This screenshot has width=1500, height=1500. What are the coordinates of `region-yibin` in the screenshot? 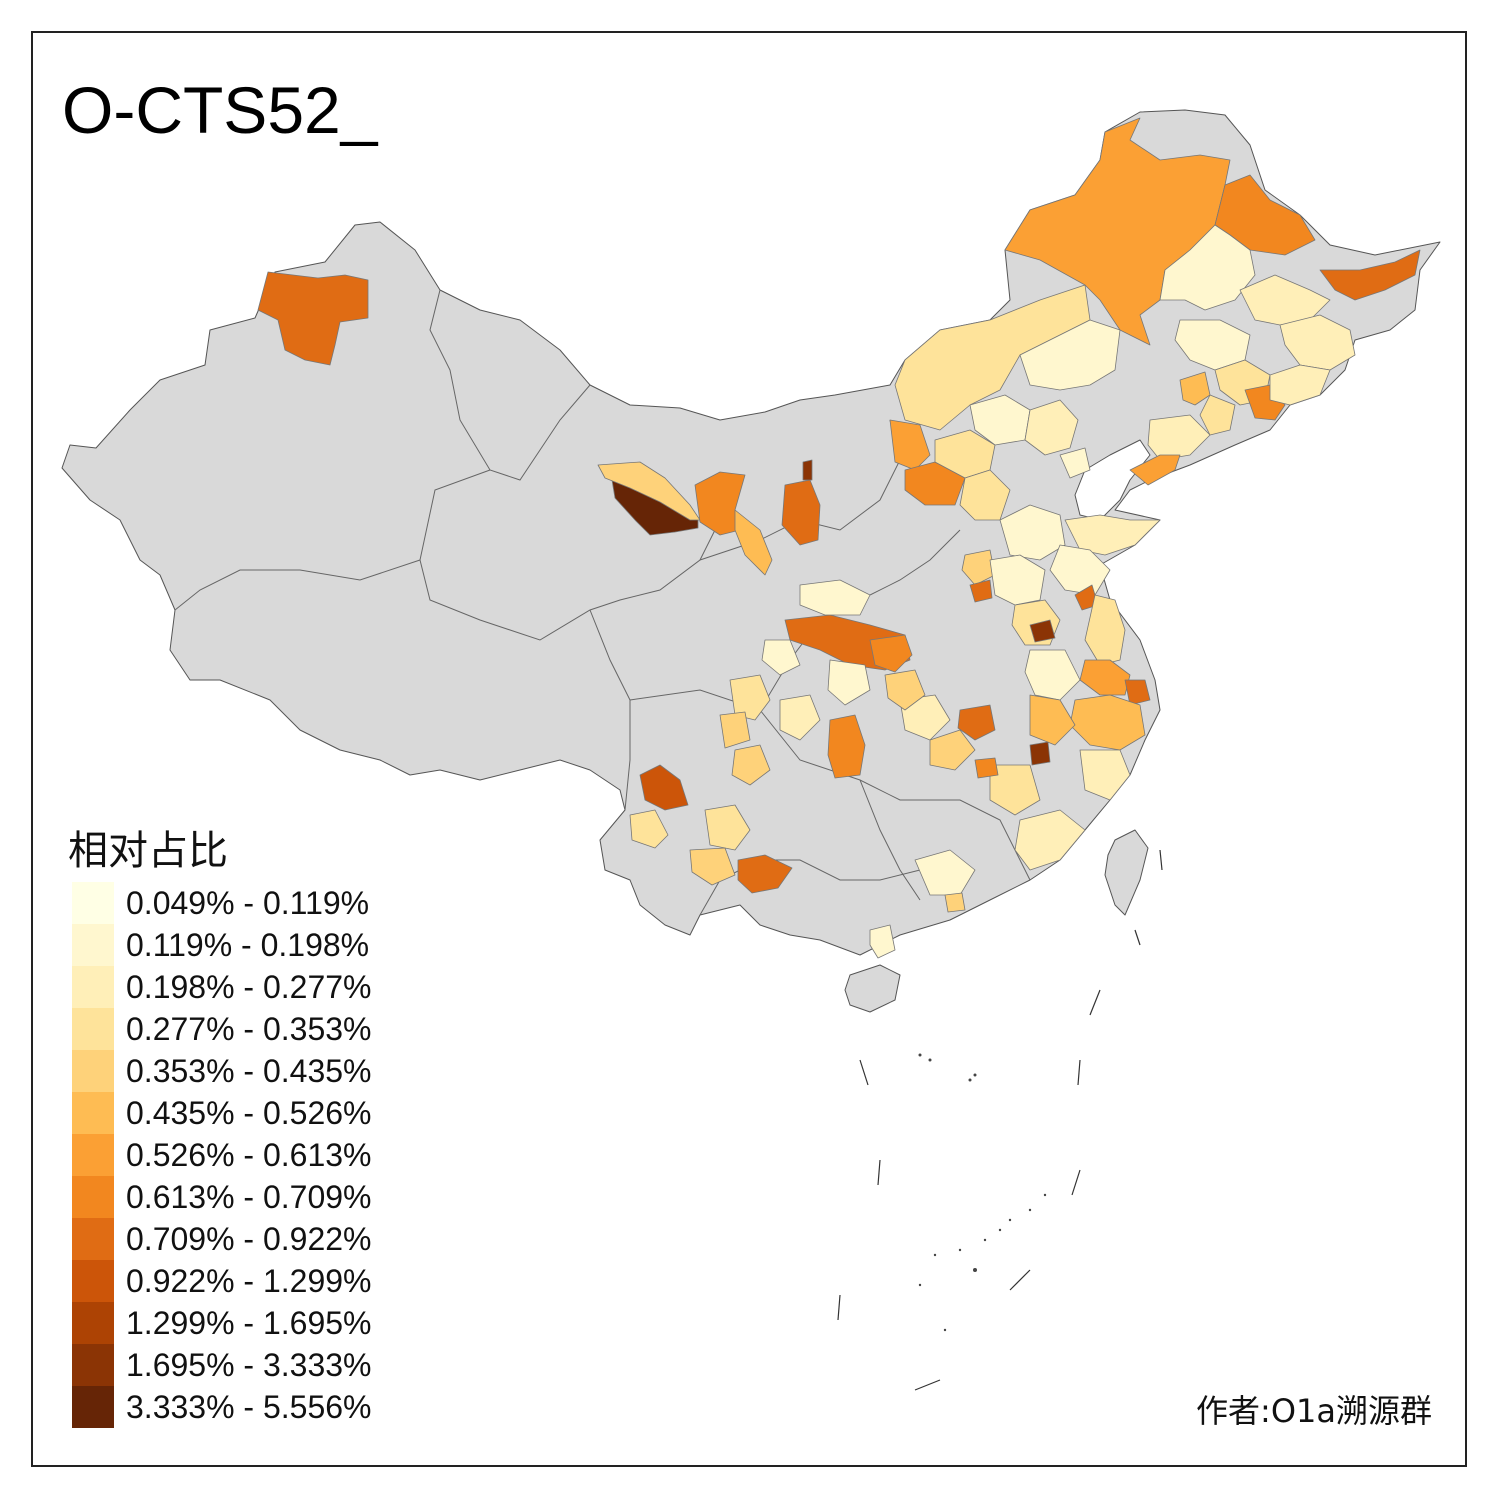 It's located at (751, 765).